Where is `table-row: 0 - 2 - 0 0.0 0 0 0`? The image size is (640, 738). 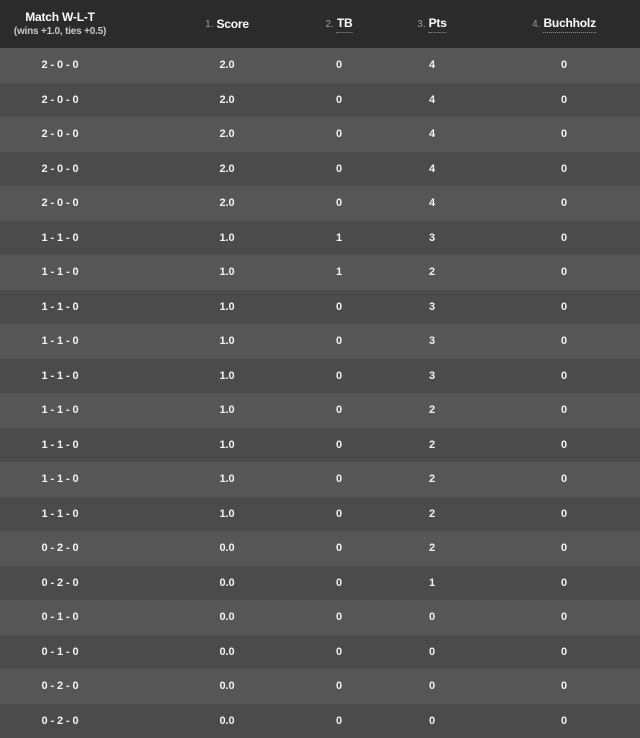 table-row: 0 - 2 - 0 0.0 0 0 0 is located at coordinates (320, 686).